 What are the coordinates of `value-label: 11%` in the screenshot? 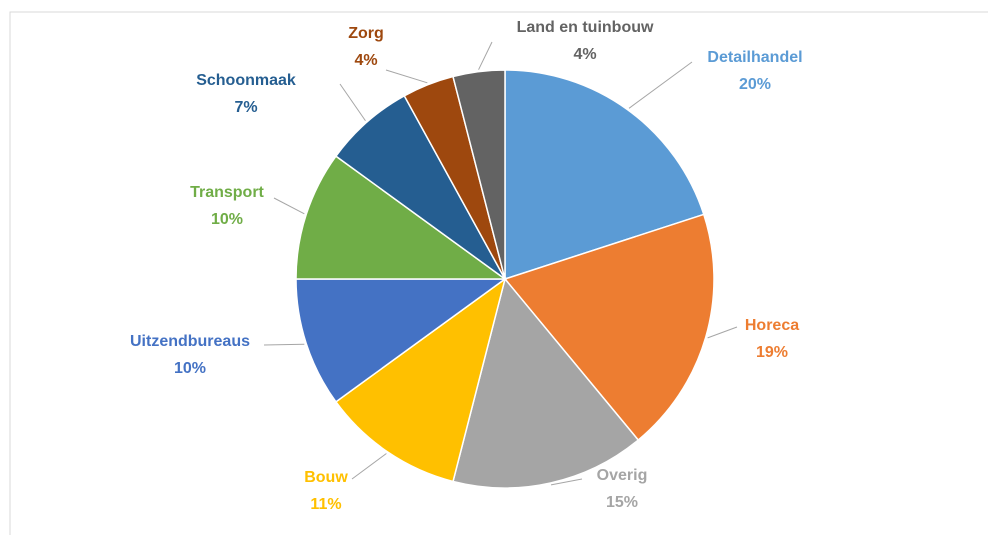 It's located at (325, 504).